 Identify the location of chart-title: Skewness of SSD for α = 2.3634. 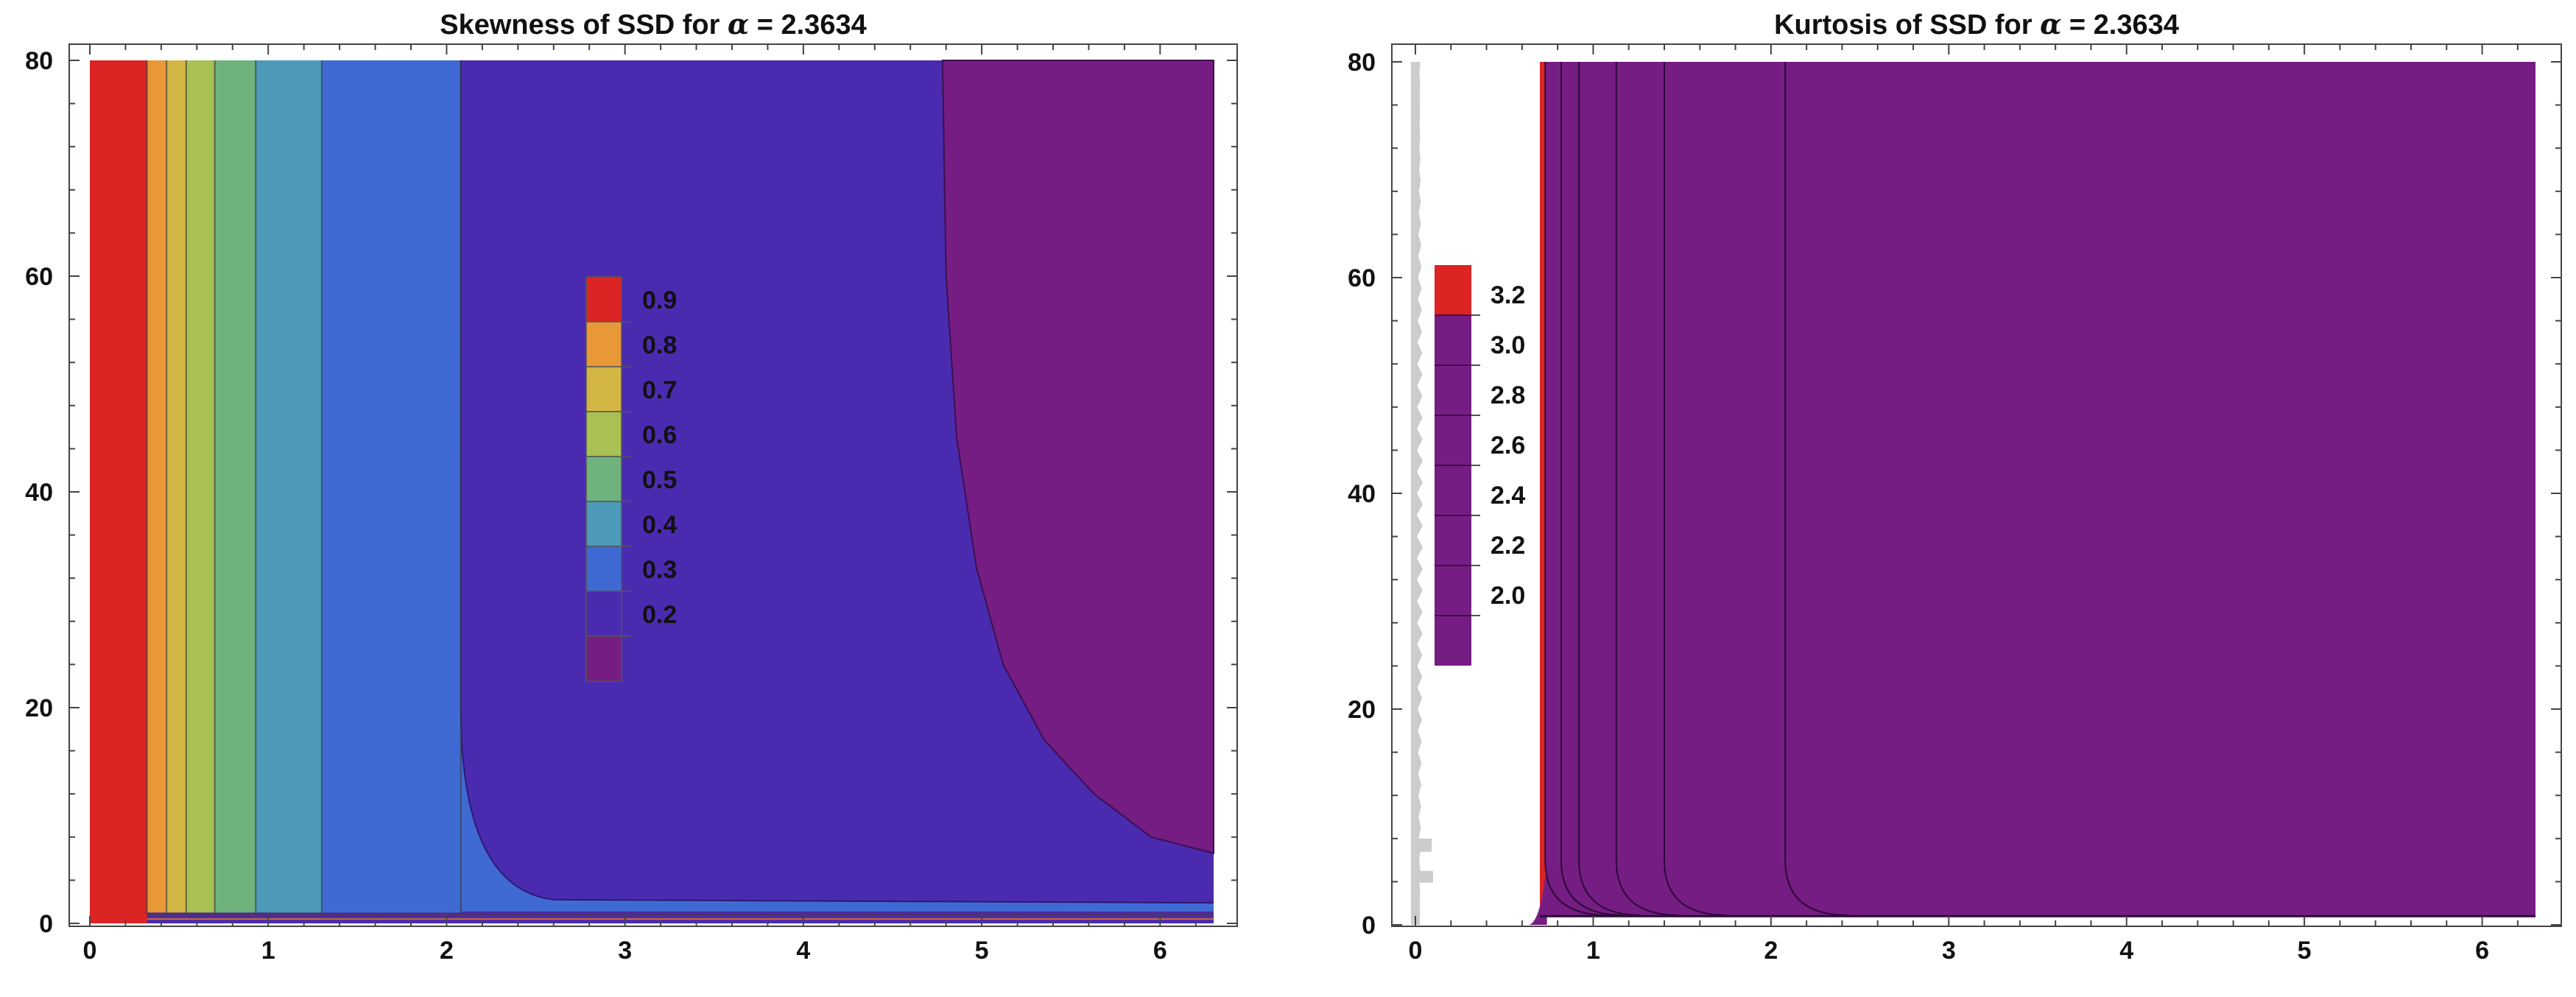
(653, 23).